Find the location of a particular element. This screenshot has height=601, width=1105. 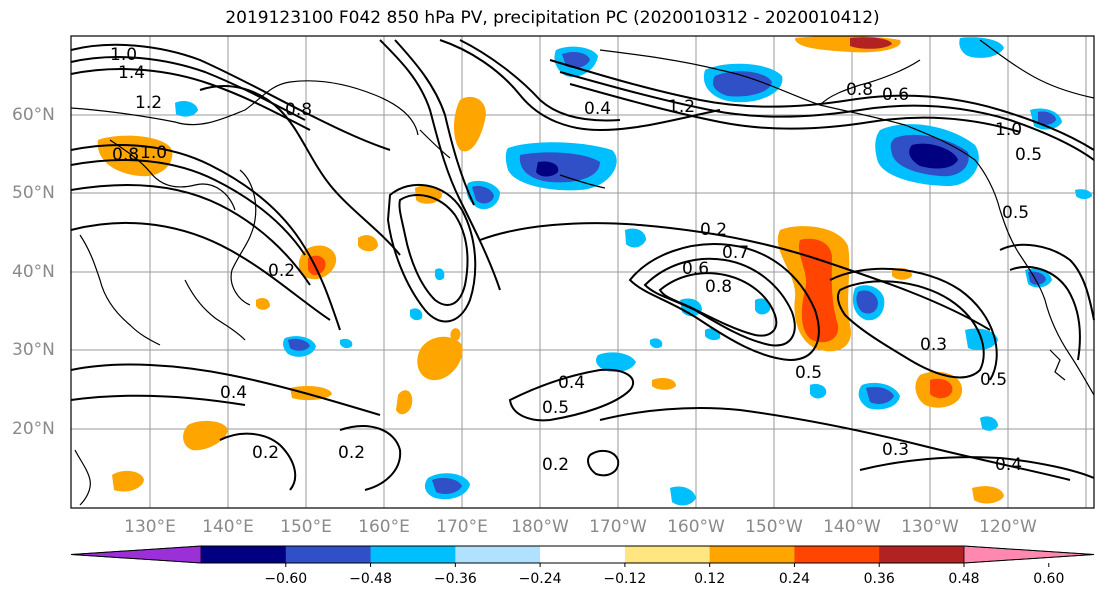

lat-label: 50°N is located at coordinates (33, 193).